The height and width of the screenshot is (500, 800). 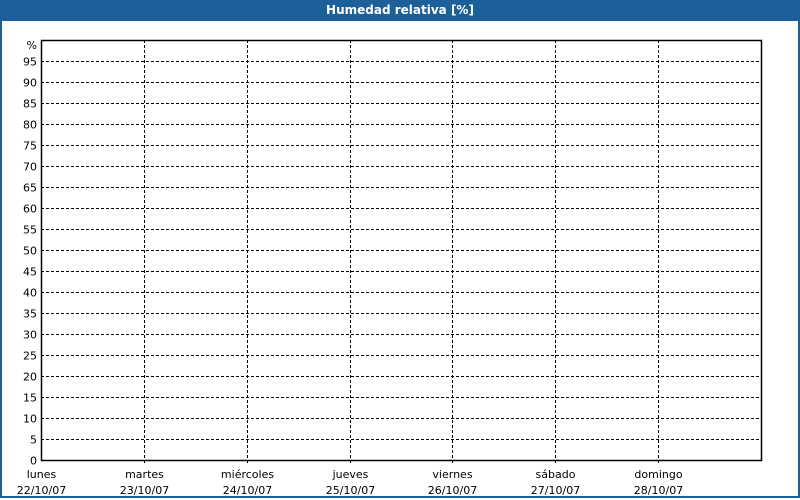 I want to click on y-tick-label: 95, so click(x=30, y=62).